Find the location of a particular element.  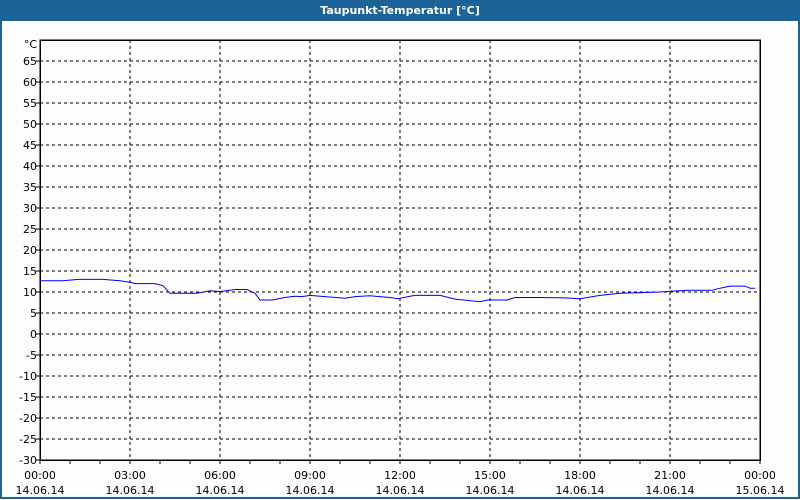

y-tick-label: 10 is located at coordinates (30, 292).